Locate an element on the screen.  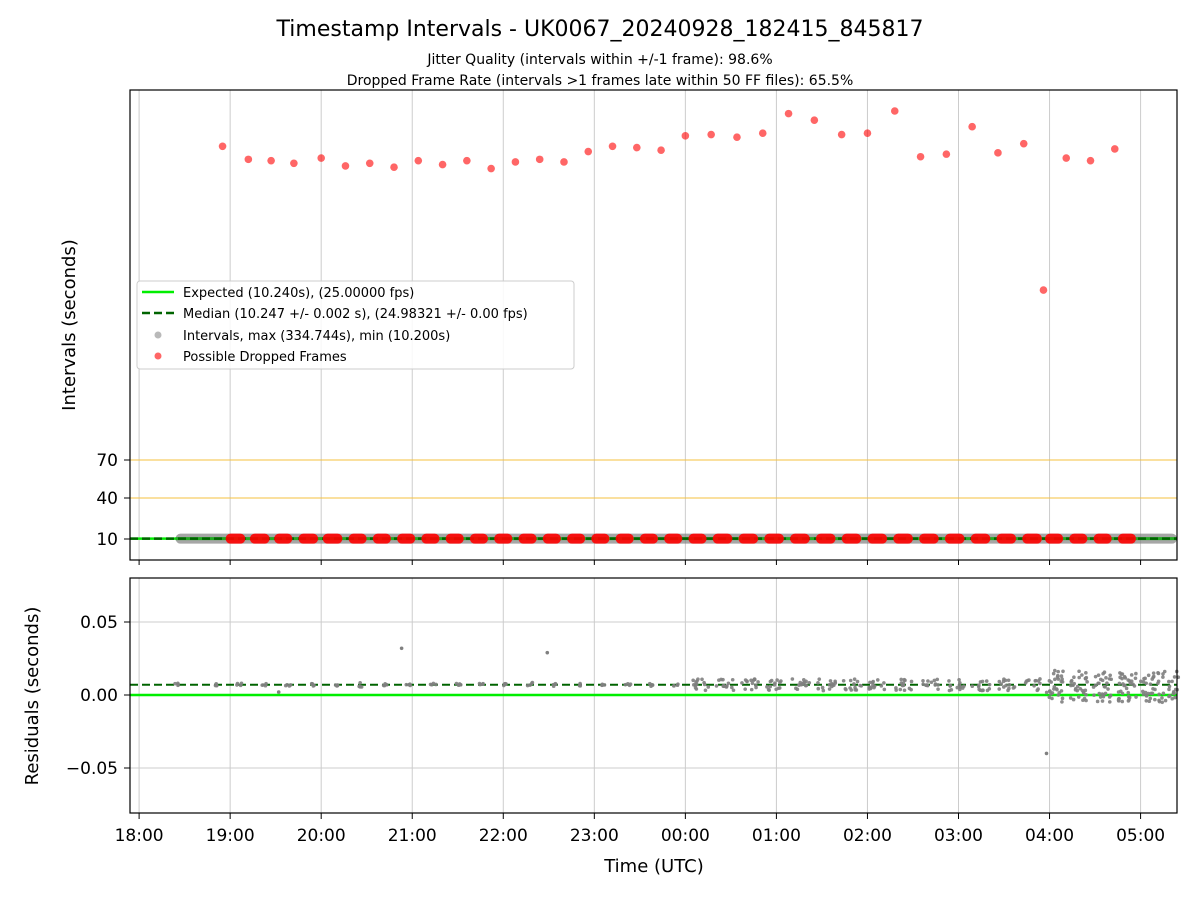
residual-outlier-point is located at coordinates (547, 652).